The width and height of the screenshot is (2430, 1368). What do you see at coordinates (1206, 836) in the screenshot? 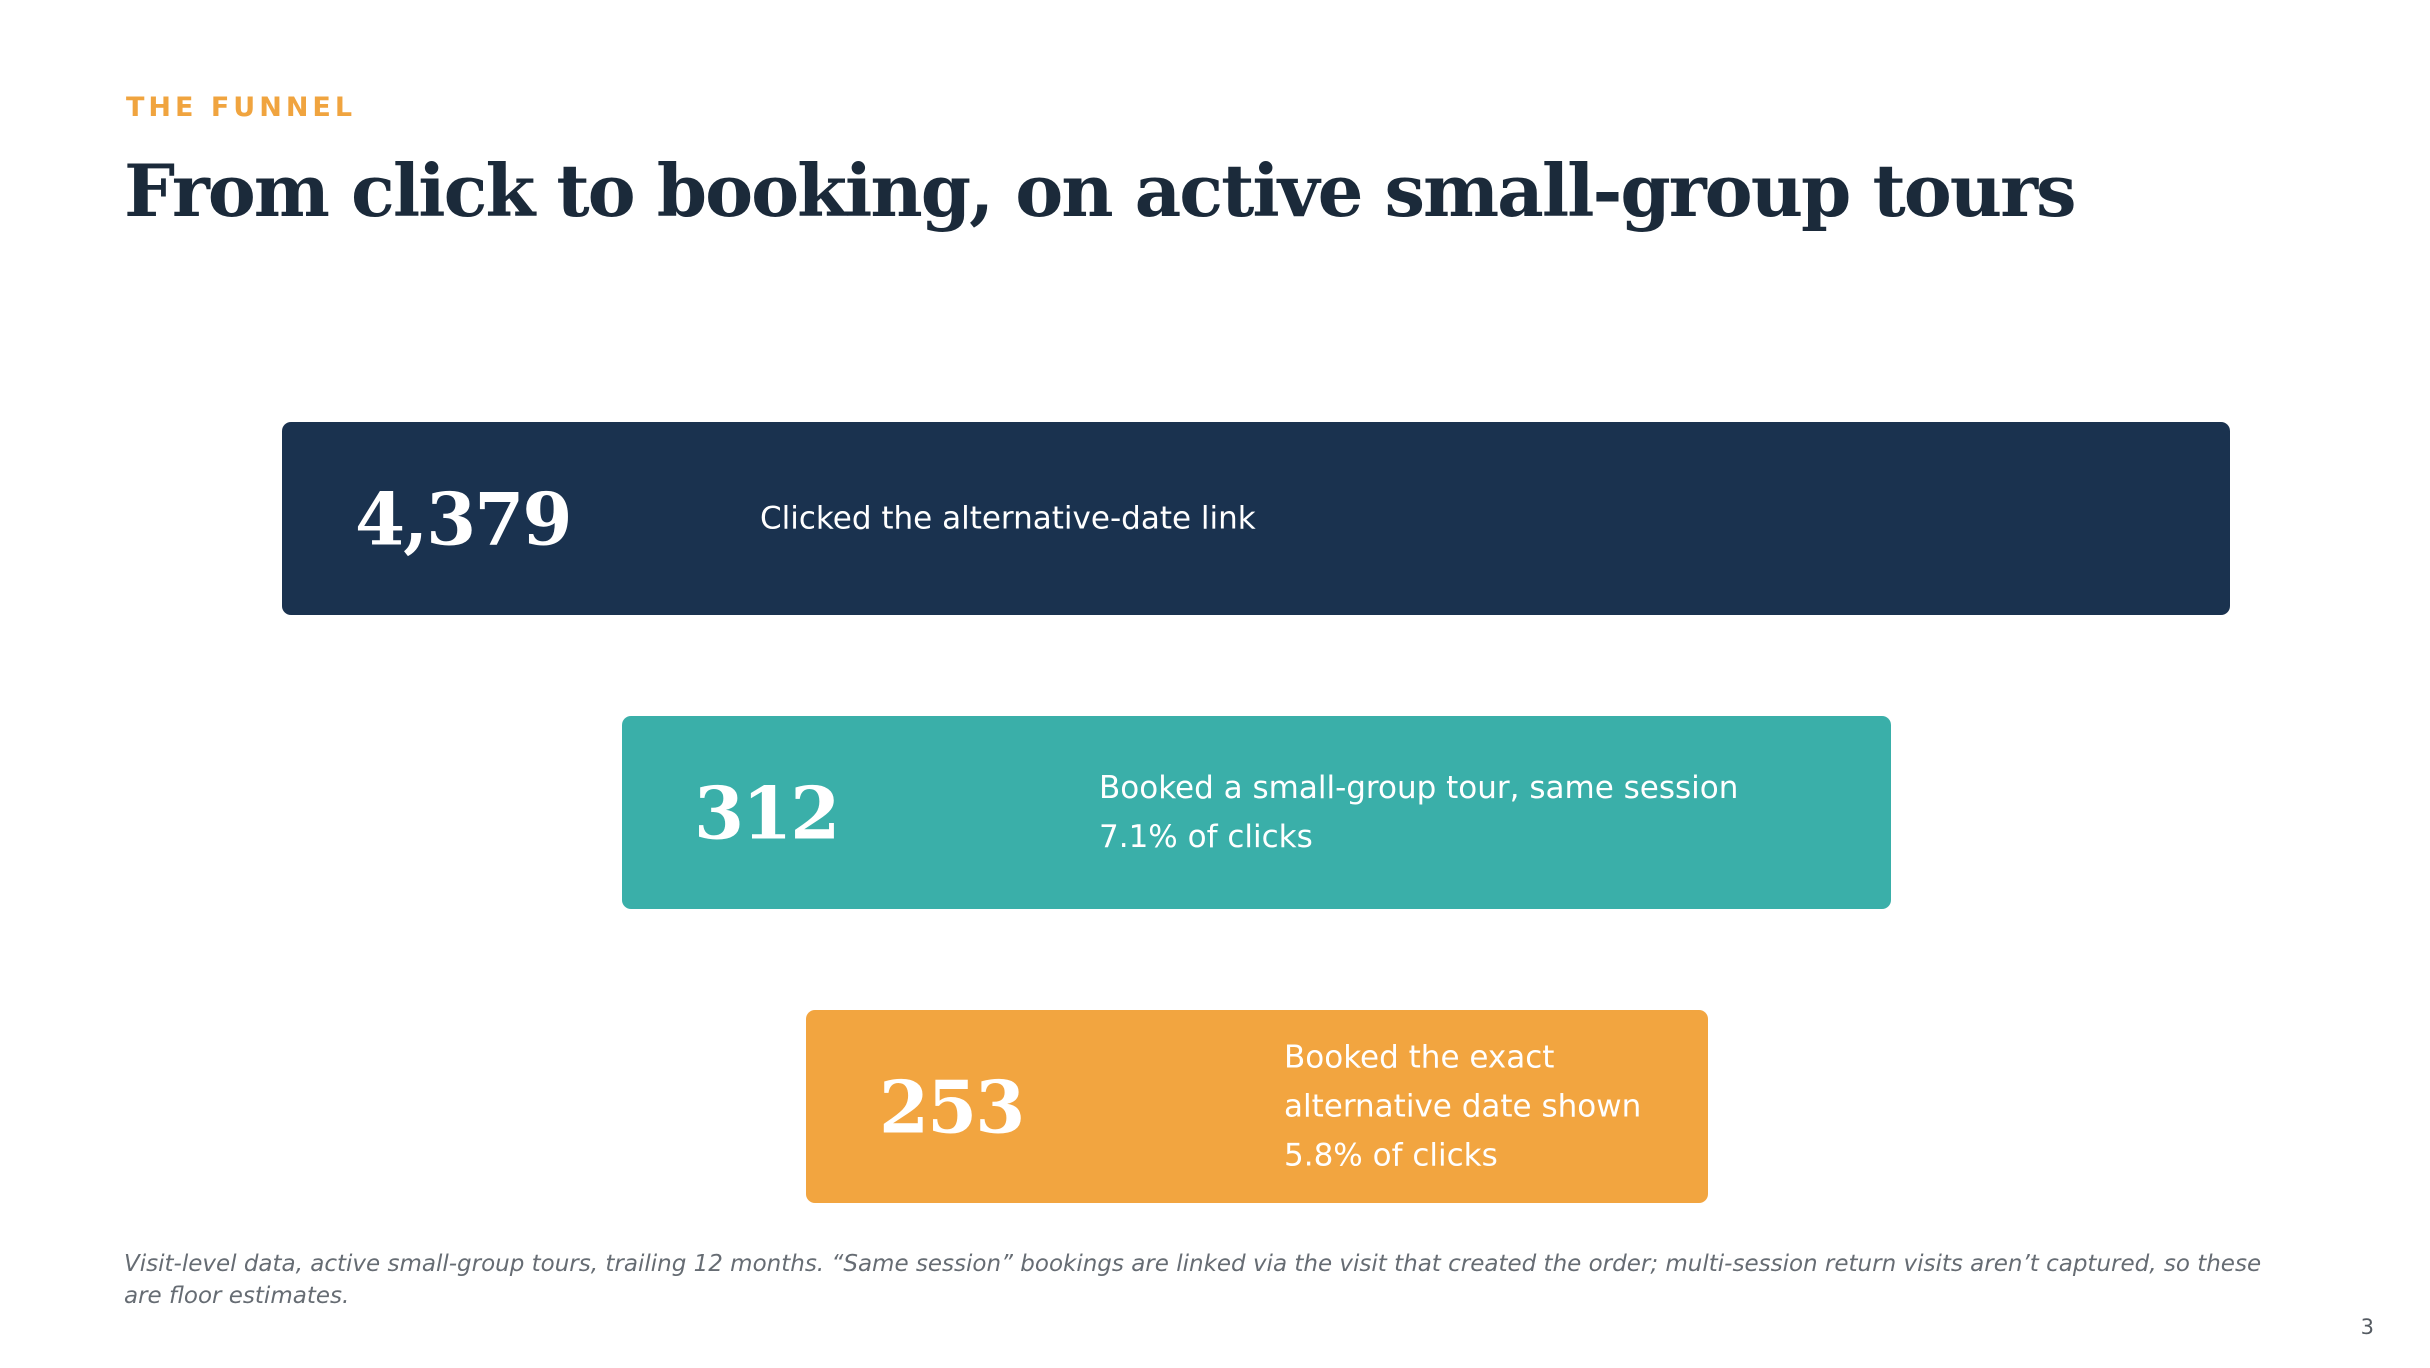
I see `stage-rate: 7.1% of clicks` at bounding box center [1206, 836].